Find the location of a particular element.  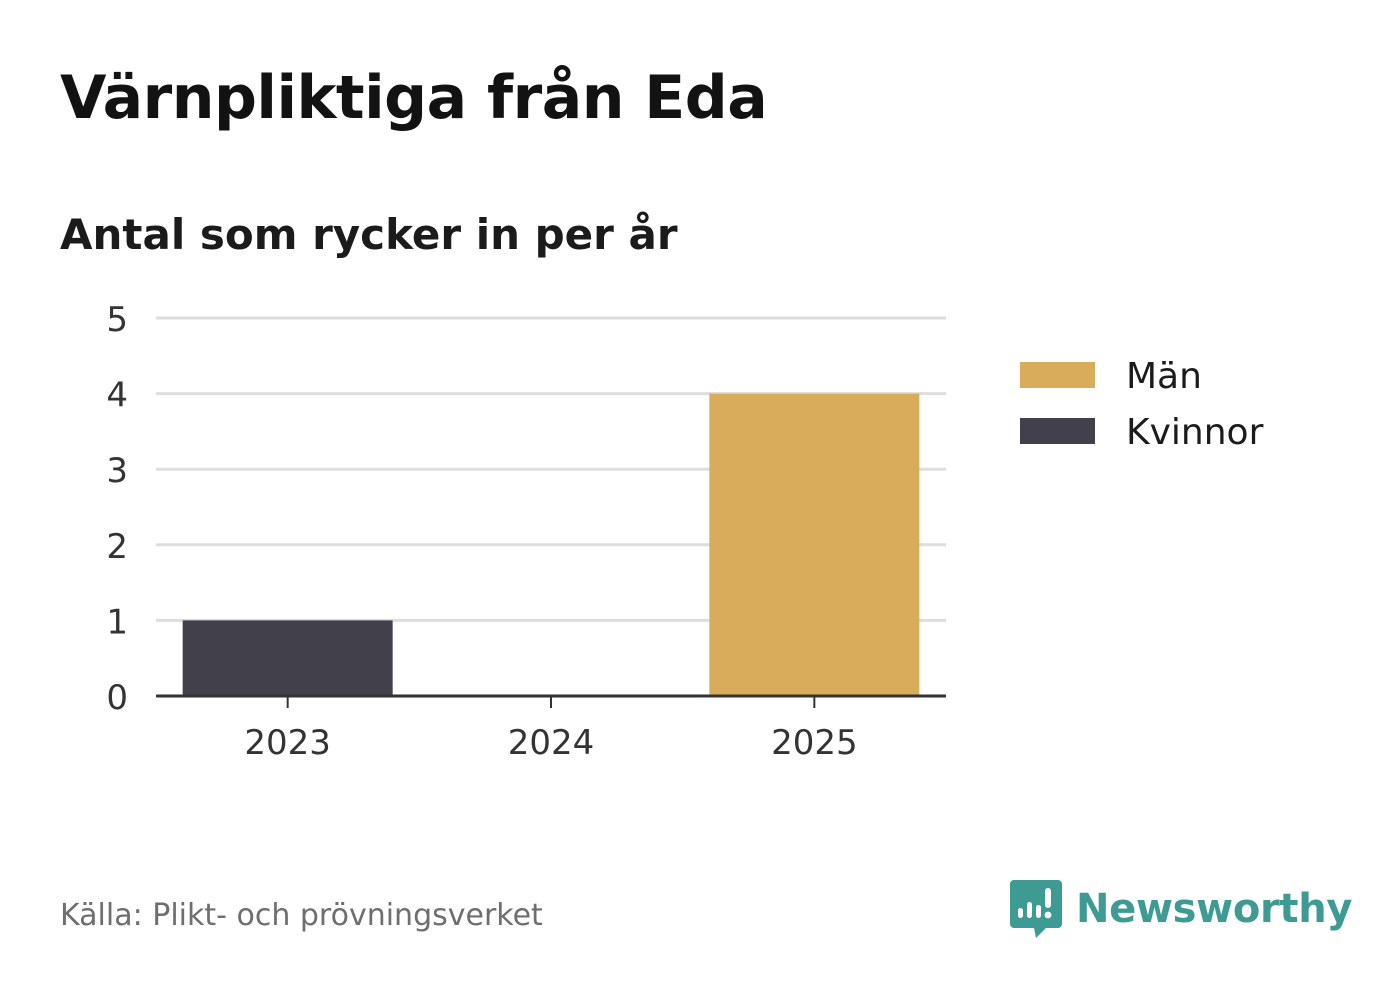

newsworthy-logo-icon is located at coordinates (1036, 909).